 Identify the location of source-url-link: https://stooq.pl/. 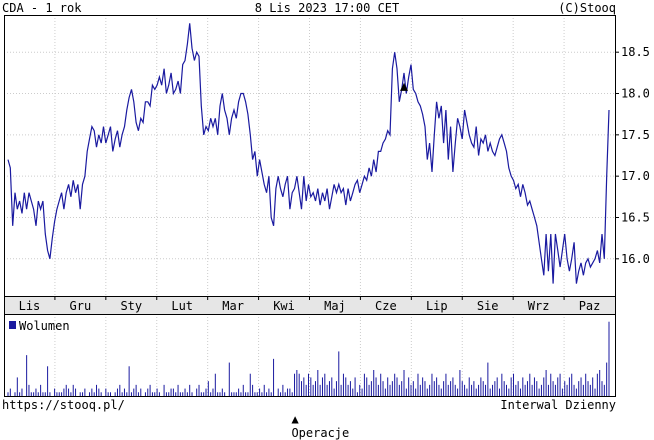
(63, 405).